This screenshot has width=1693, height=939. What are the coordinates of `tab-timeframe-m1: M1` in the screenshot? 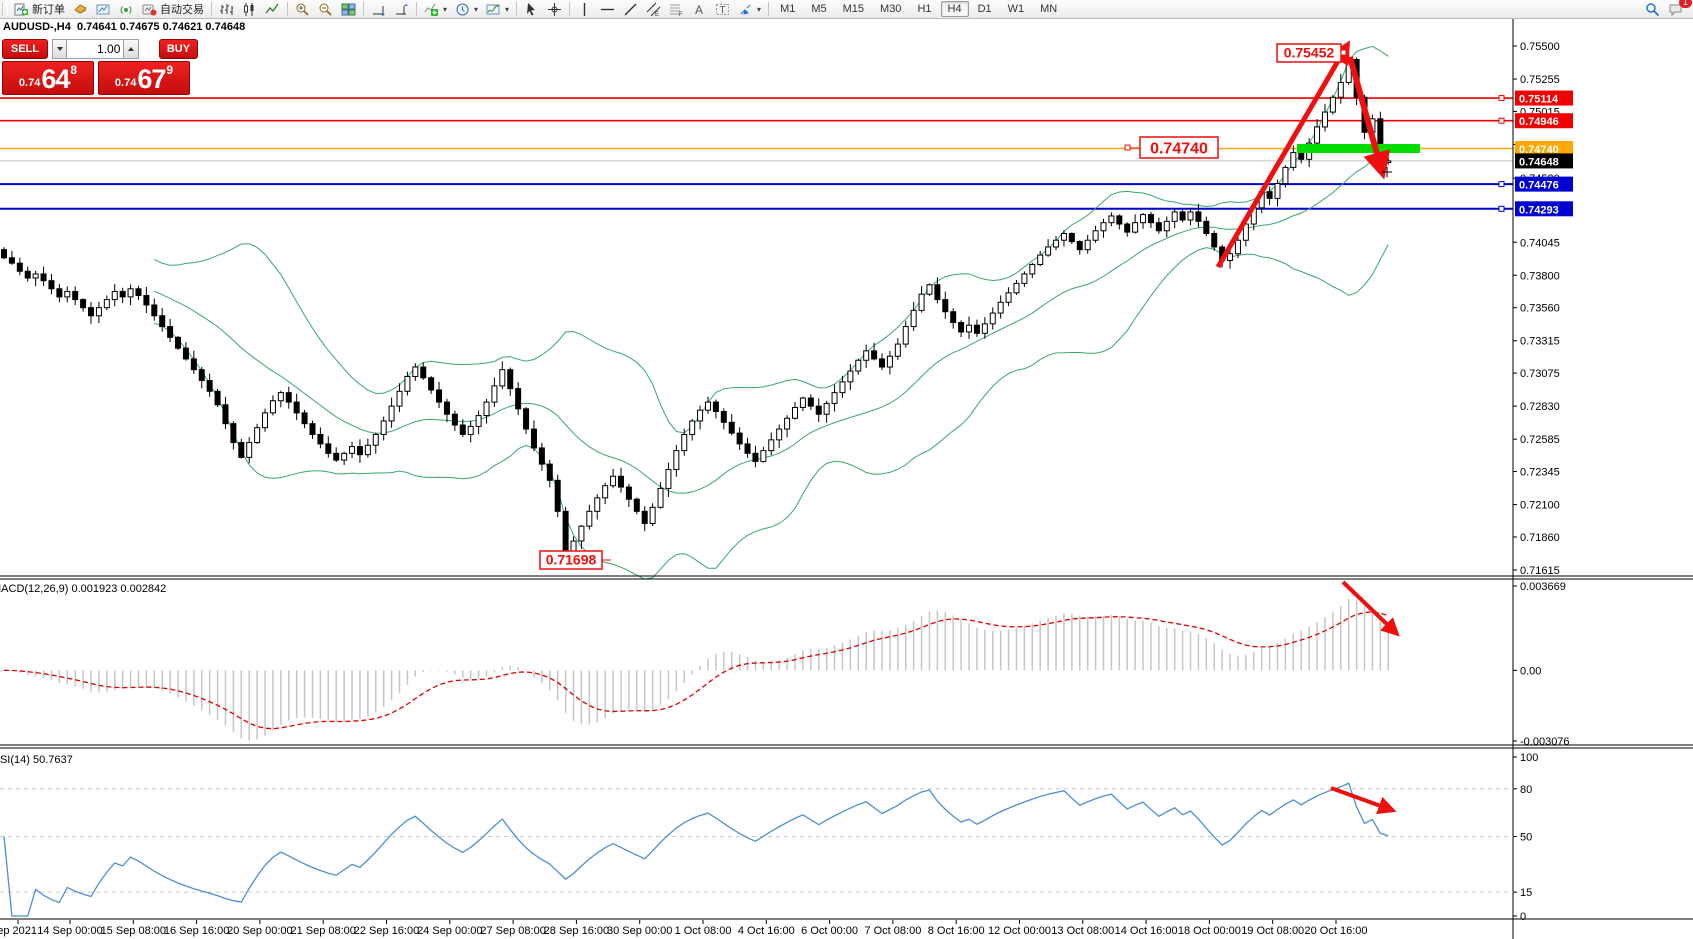 It's located at (788, 9).